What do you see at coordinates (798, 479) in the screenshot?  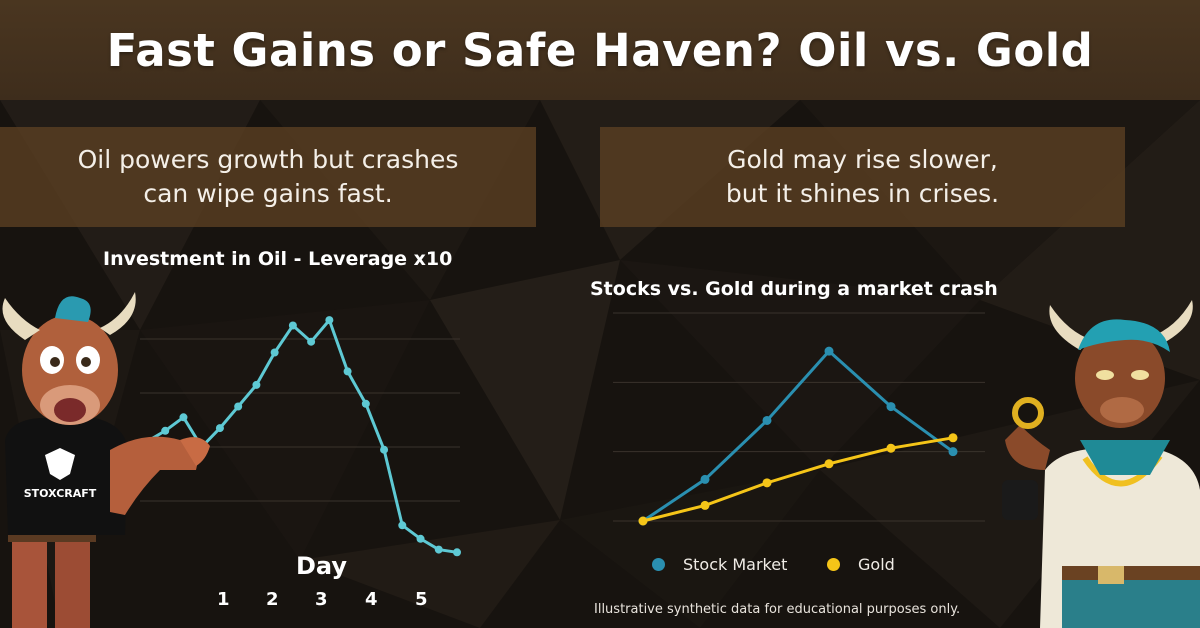 I see `gold-series-line` at bounding box center [798, 479].